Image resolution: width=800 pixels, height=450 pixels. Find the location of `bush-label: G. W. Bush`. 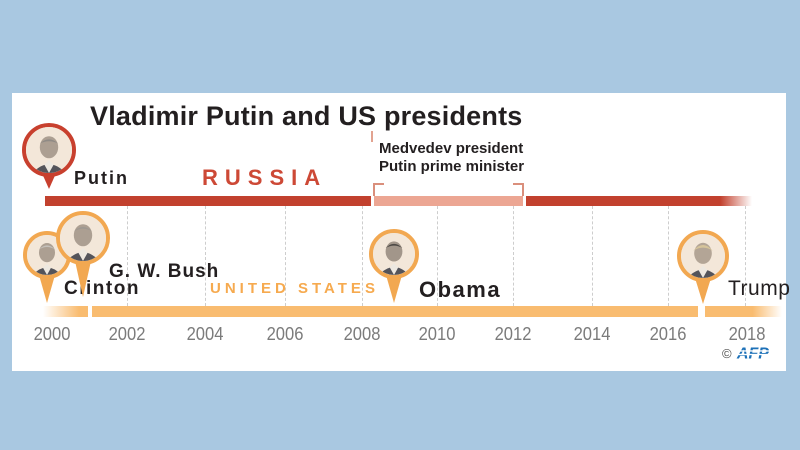

bush-label: G. W. Bush is located at coordinates (164, 271).